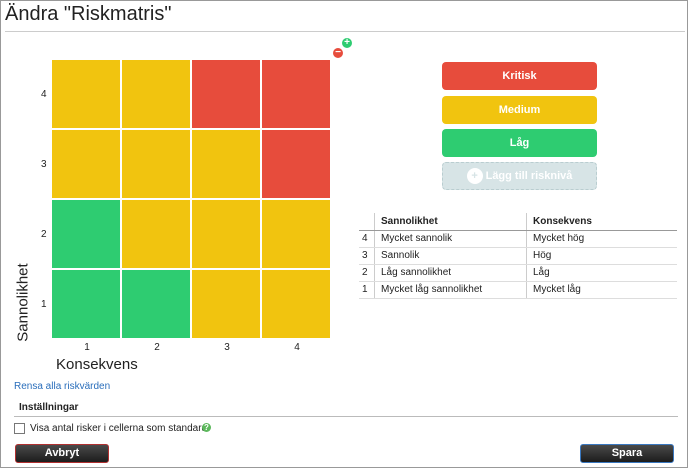 This screenshot has width=688, height=468. What do you see at coordinates (450, 290) in the screenshot?
I see `table-cell: Mycket låg sannolikhet` at bounding box center [450, 290].